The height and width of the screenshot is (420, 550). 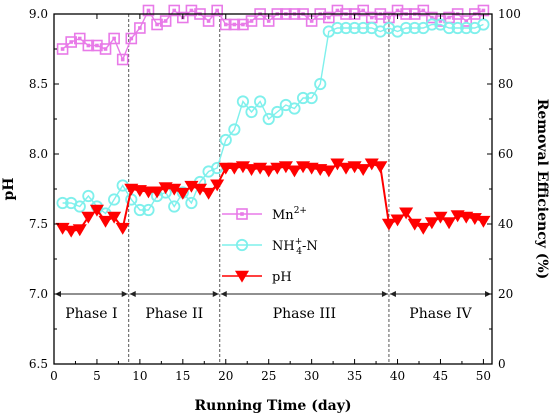 I want to click on x-tick-label: 50, so click(x=483, y=376).